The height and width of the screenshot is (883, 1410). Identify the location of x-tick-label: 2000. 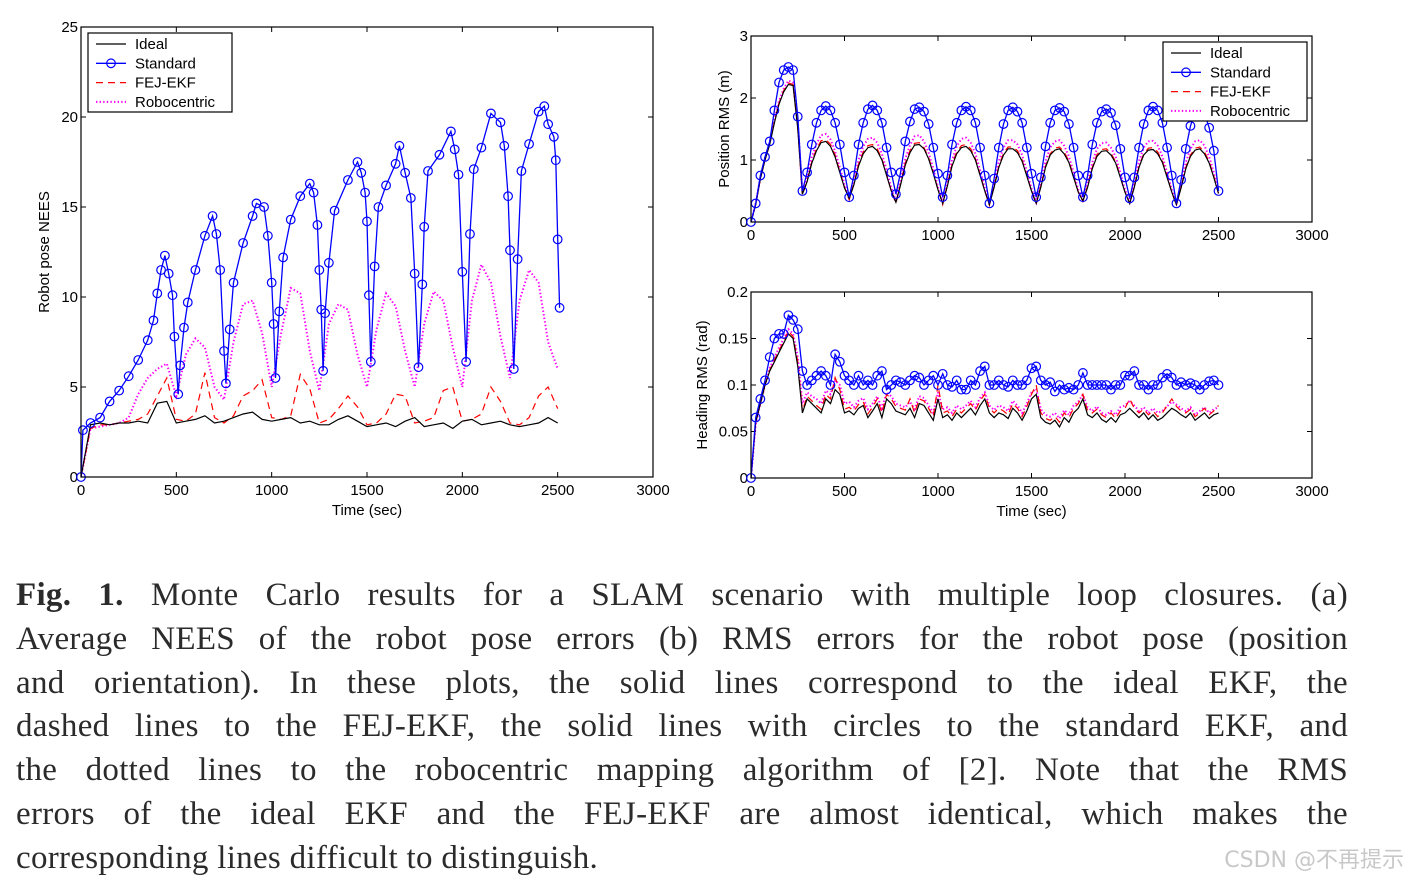
(1124, 491).